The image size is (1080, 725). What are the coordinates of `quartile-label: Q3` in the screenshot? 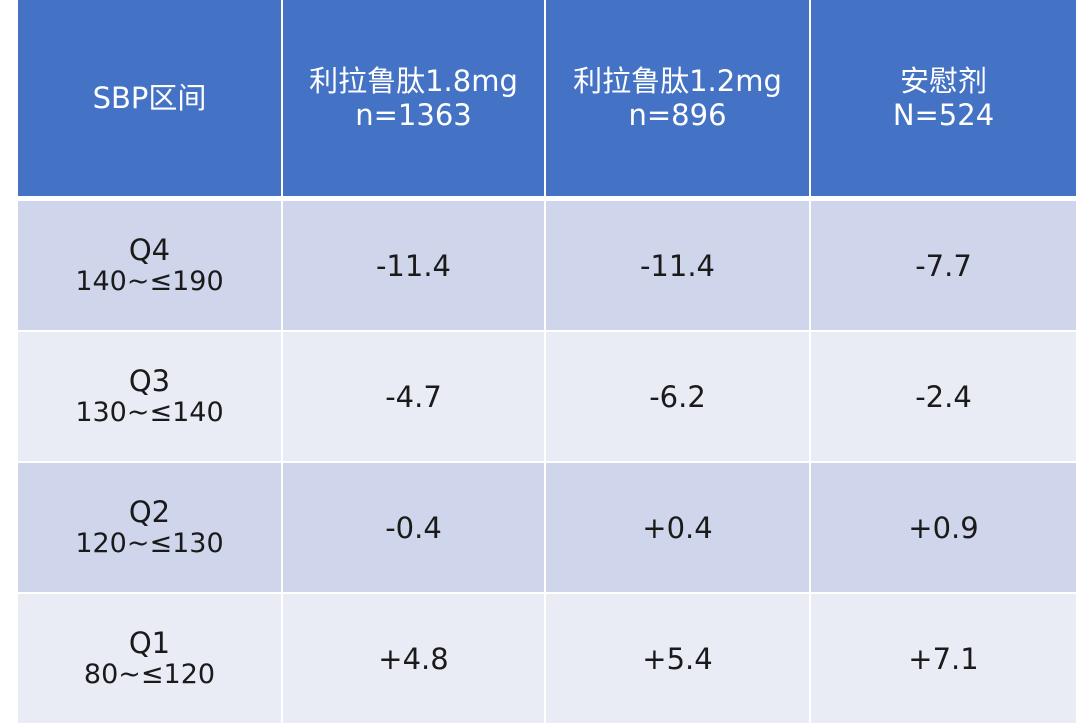 It's located at (149, 380).